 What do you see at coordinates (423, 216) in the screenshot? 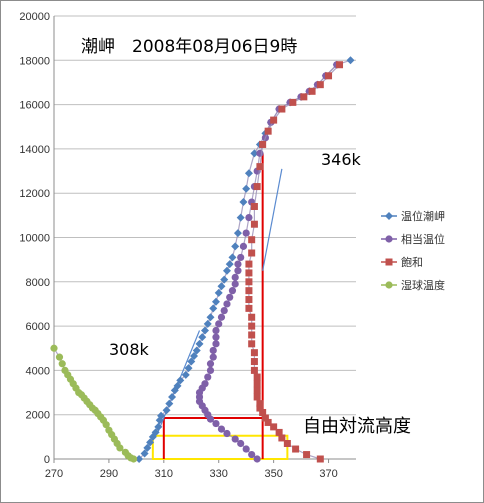
I see `legend-label: 温位潮岬` at bounding box center [423, 216].